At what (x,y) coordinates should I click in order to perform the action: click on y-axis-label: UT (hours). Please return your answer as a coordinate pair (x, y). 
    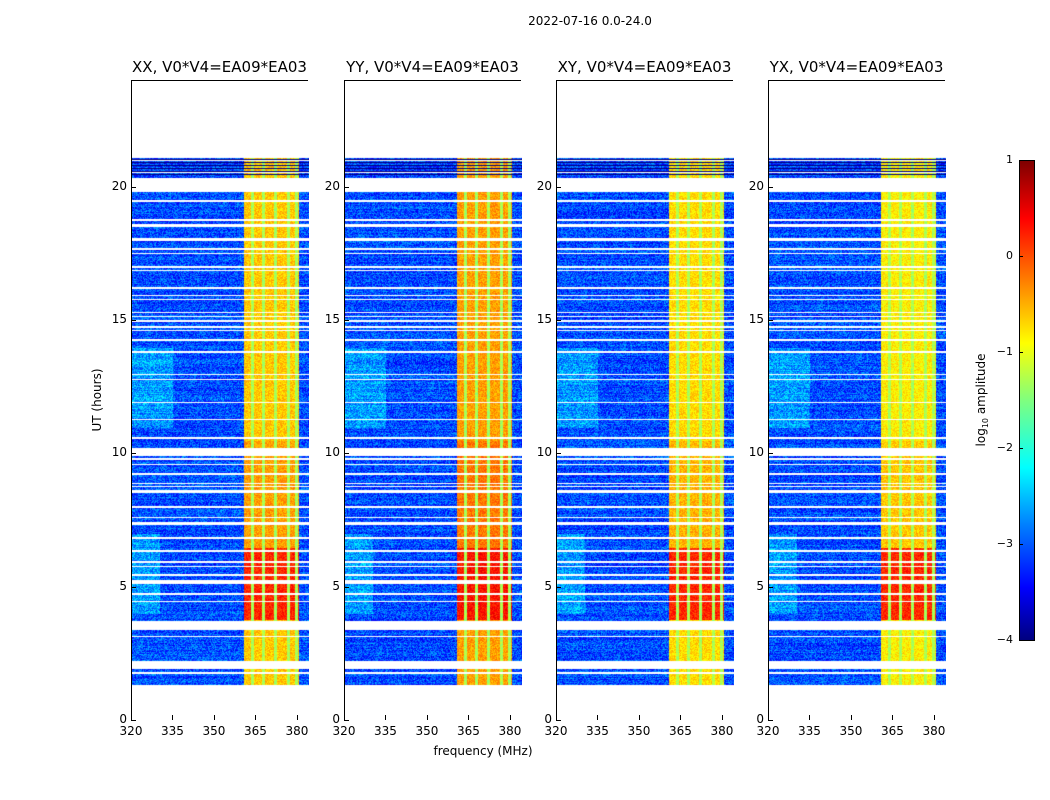
    Looking at the image, I should click on (97, 400).